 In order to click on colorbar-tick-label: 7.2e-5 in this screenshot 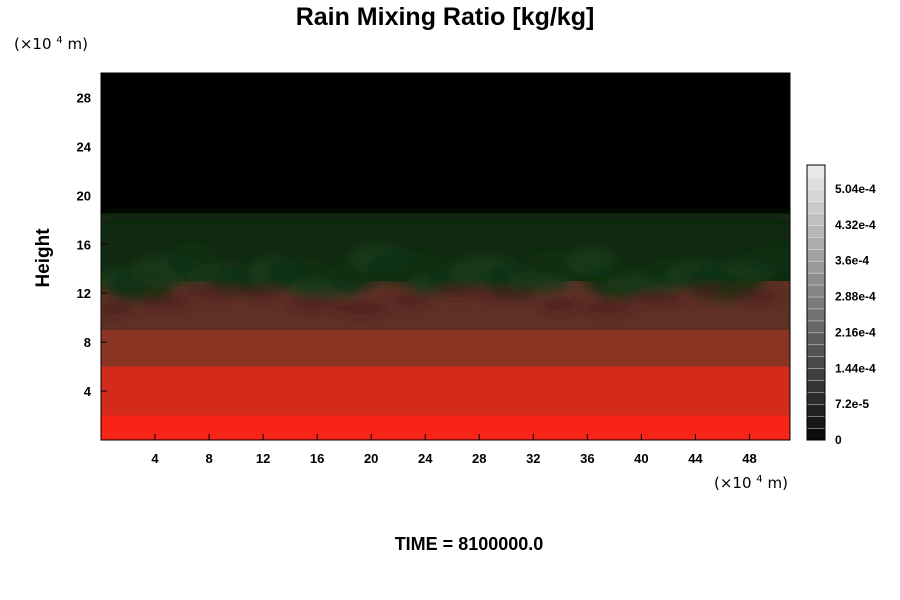, I will do `click(852, 404)`.